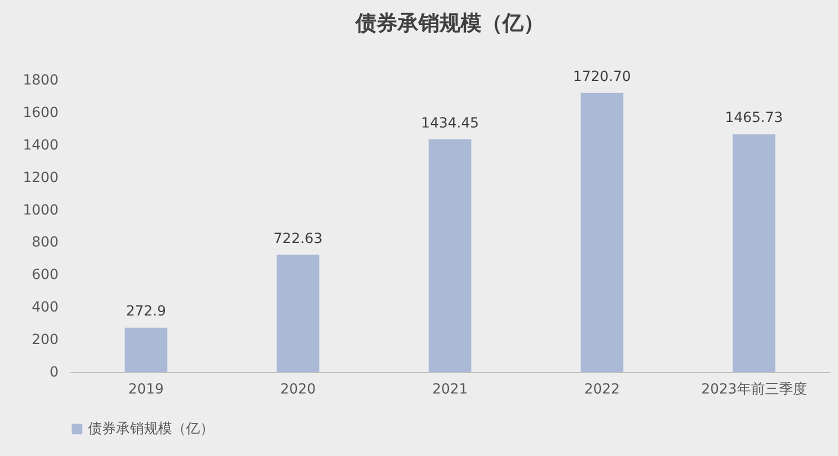 Image resolution: width=838 pixels, height=456 pixels. I want to click on text: 1465.73, so click(754, 118).